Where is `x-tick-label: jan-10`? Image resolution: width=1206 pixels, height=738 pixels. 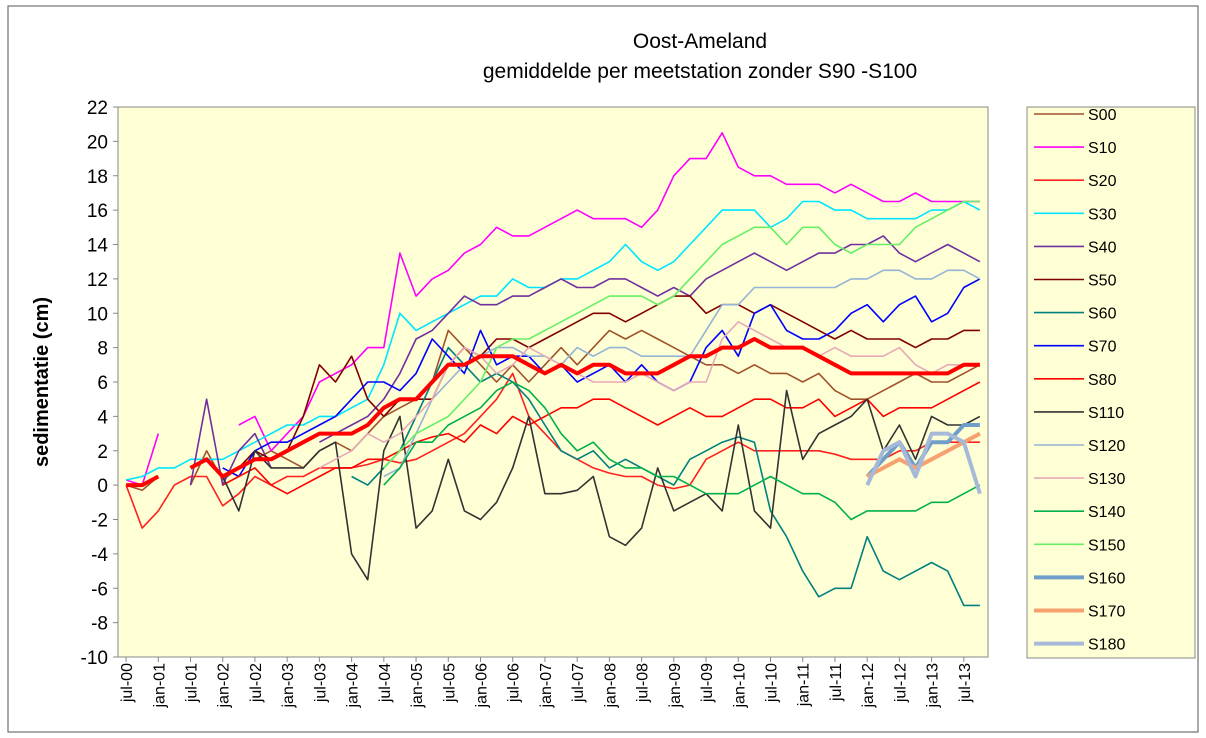
x-tick-label: jan-10 is located at coordinates (739, 686).